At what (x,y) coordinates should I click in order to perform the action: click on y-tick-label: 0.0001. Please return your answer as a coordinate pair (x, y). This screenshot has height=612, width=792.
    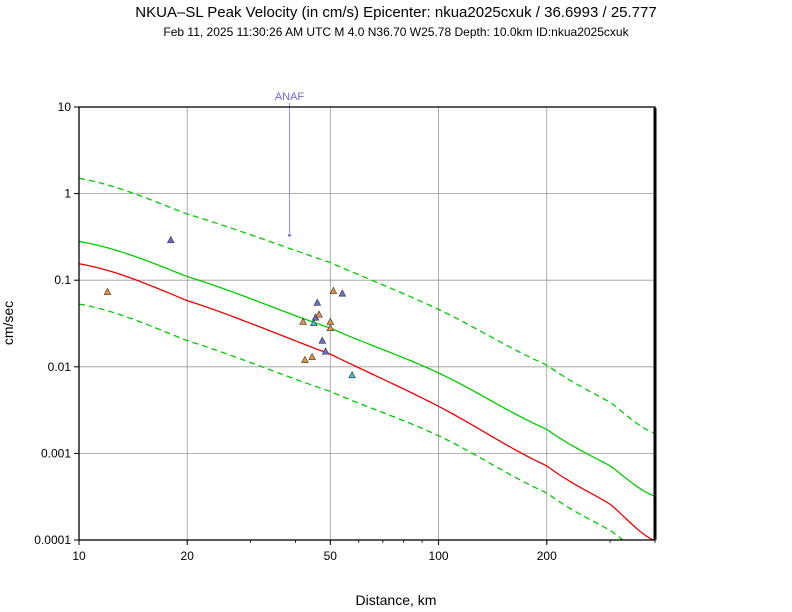
    Looking at the image, I should click on (52, 540).